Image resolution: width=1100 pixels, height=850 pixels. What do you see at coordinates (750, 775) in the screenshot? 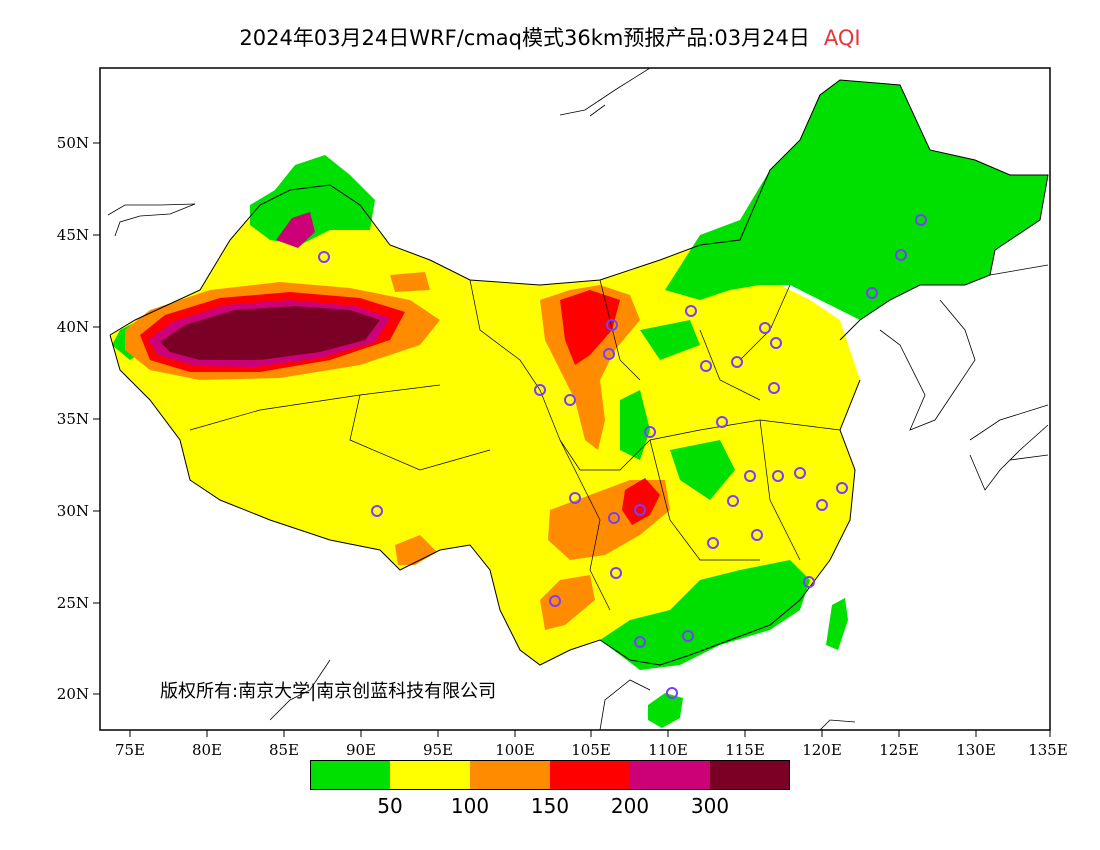
I see `legend-swatch-hazardous` at bounding box center [750, 775].